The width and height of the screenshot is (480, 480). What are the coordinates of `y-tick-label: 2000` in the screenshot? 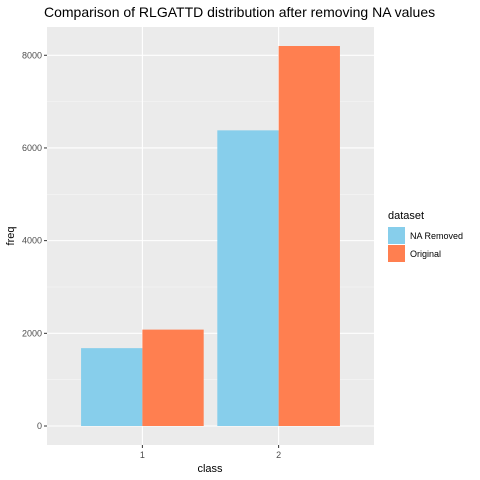 It's located at (32, 333).